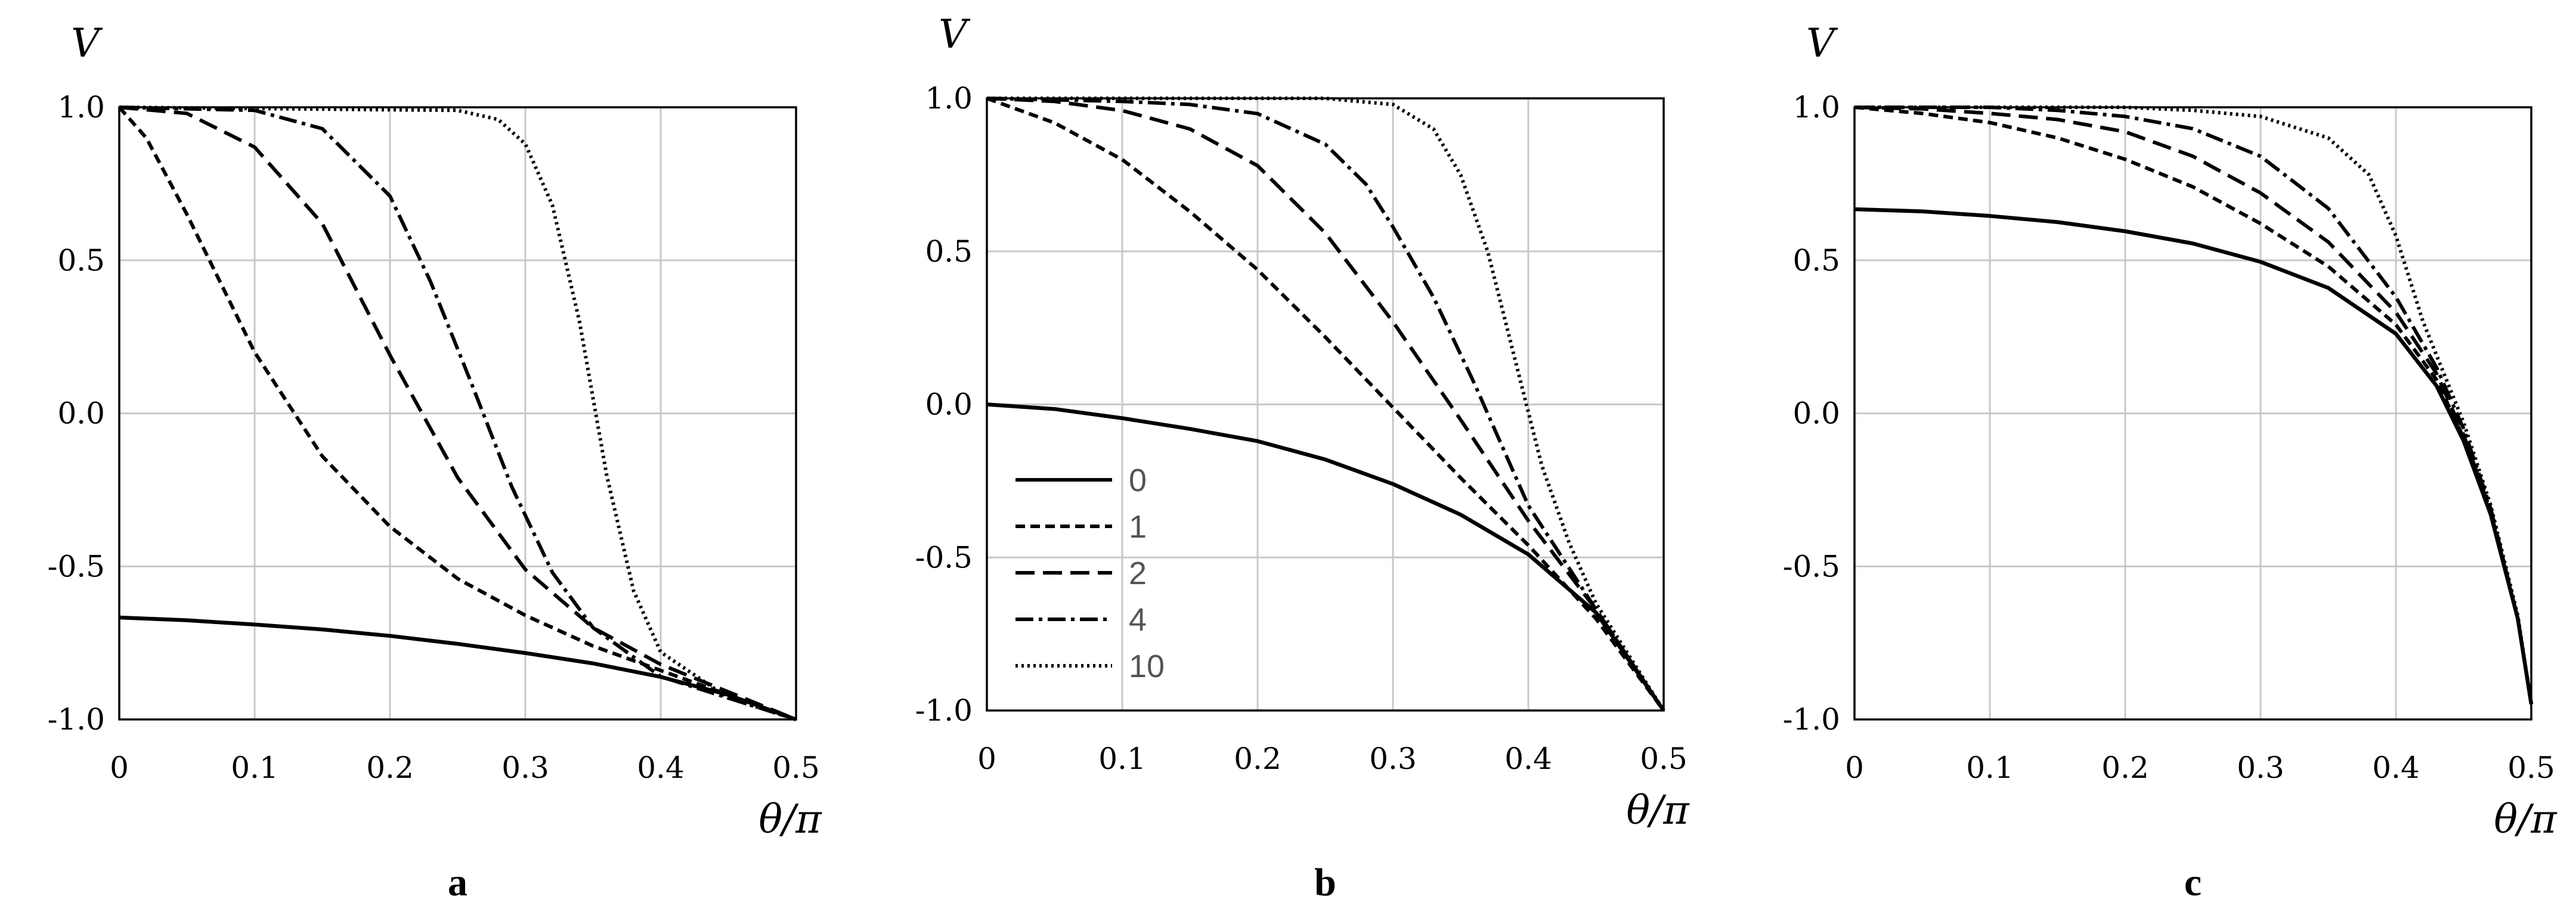 This screenshot has width=2576, height=906. I want to click on panel-label: a, so click(458, 882).